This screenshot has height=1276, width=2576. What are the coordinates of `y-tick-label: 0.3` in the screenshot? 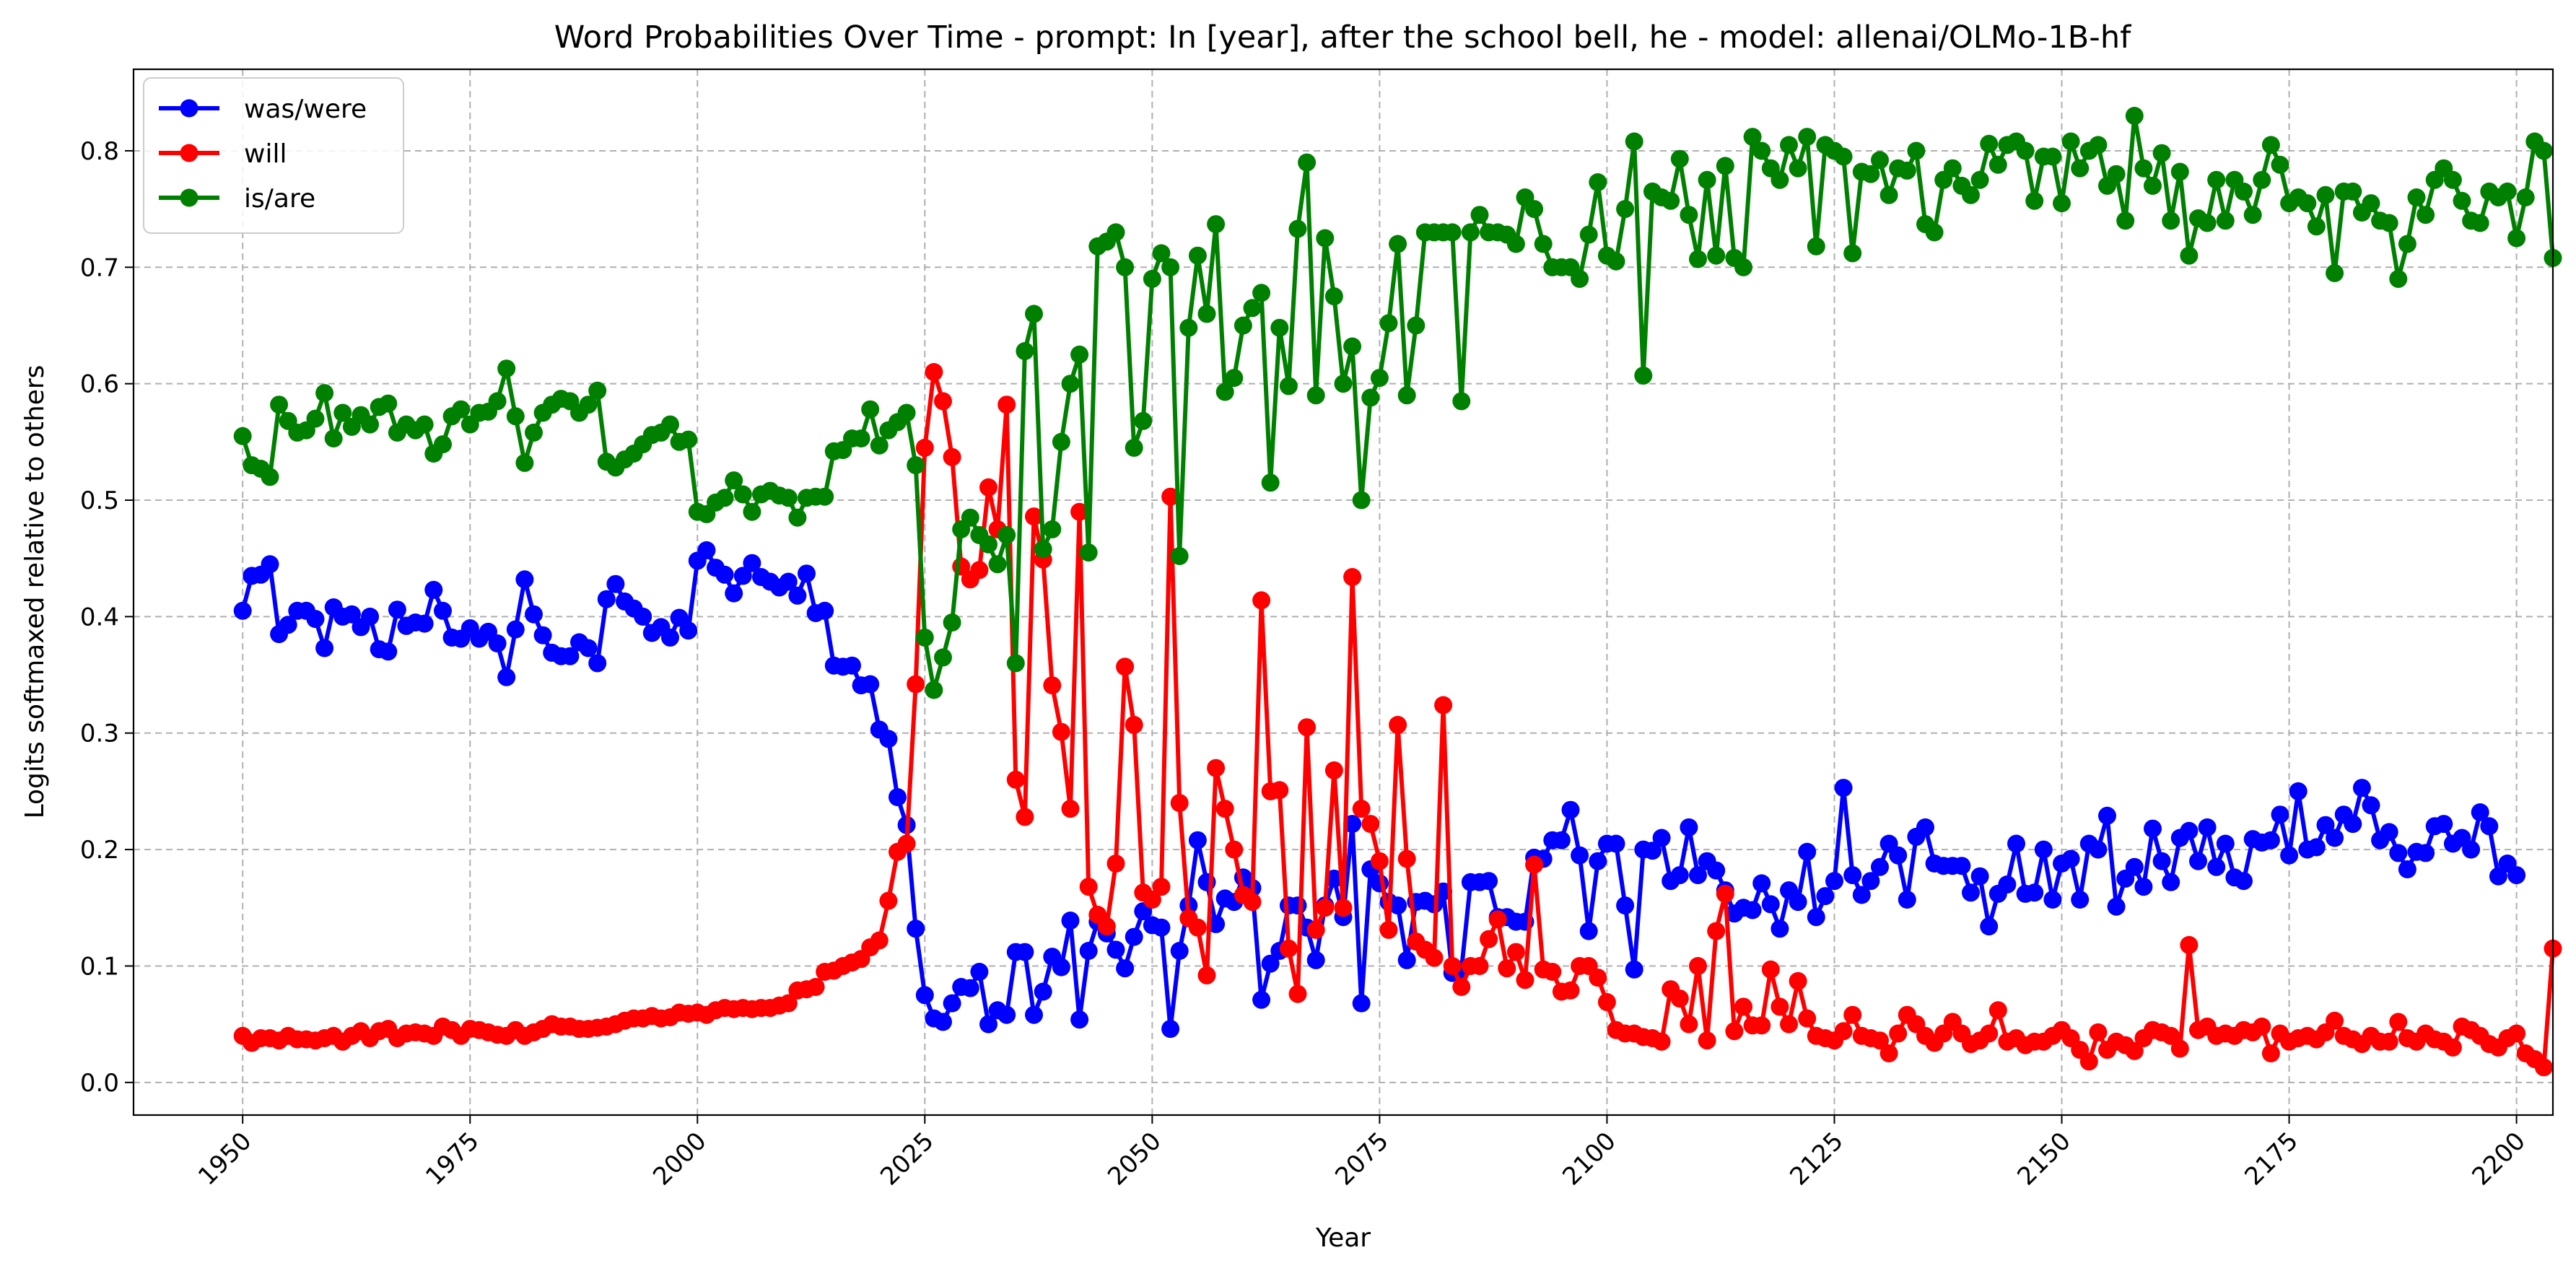 It's located at (99, 734).